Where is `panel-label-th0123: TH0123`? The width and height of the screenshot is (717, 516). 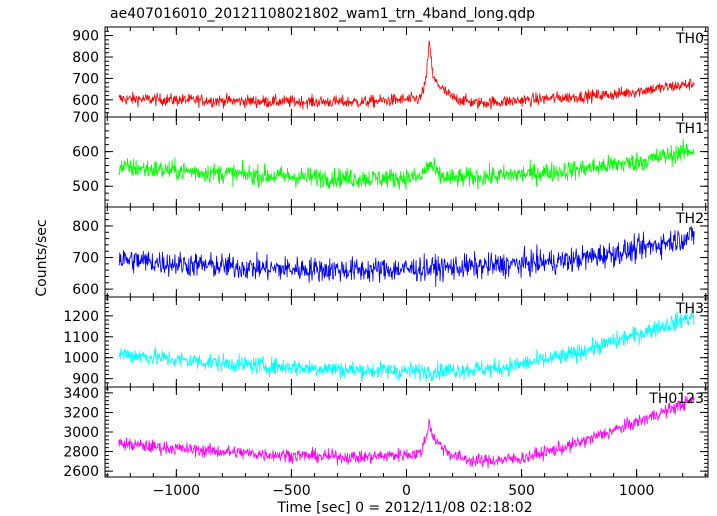 panel-label-th0123: TH0123 is located at coordinates (676, 399).